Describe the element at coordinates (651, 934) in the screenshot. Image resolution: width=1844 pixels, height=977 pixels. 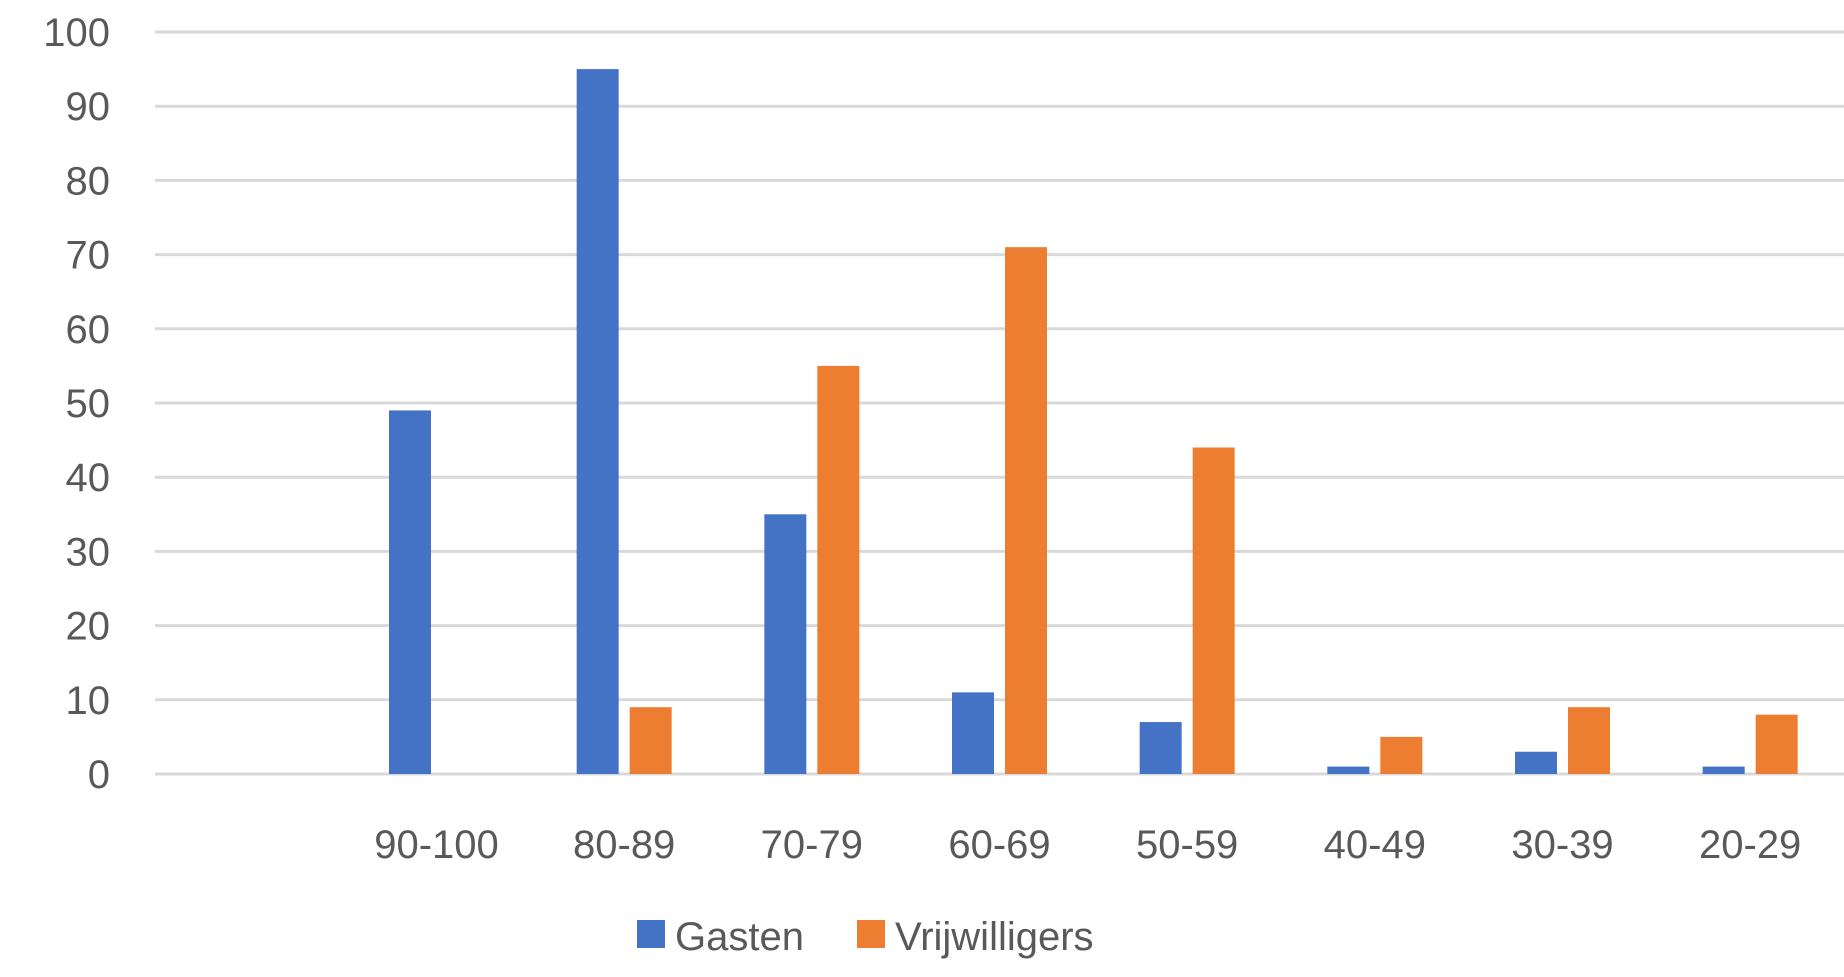
I see `legend-swatch-gasten` at that location.